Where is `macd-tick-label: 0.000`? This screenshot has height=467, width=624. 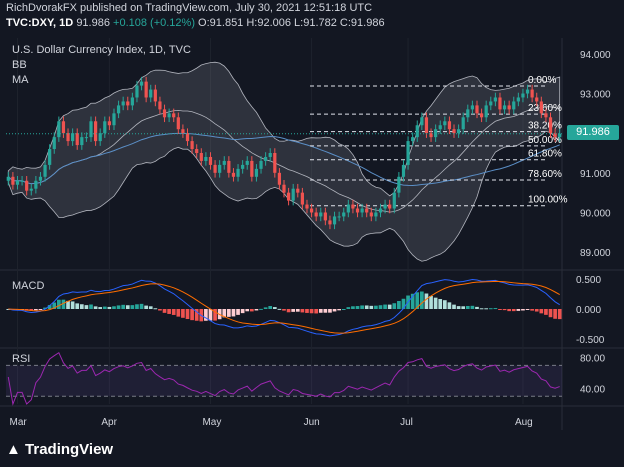 macd-tick-label: 0.000 is located at coordinates (588, 310).